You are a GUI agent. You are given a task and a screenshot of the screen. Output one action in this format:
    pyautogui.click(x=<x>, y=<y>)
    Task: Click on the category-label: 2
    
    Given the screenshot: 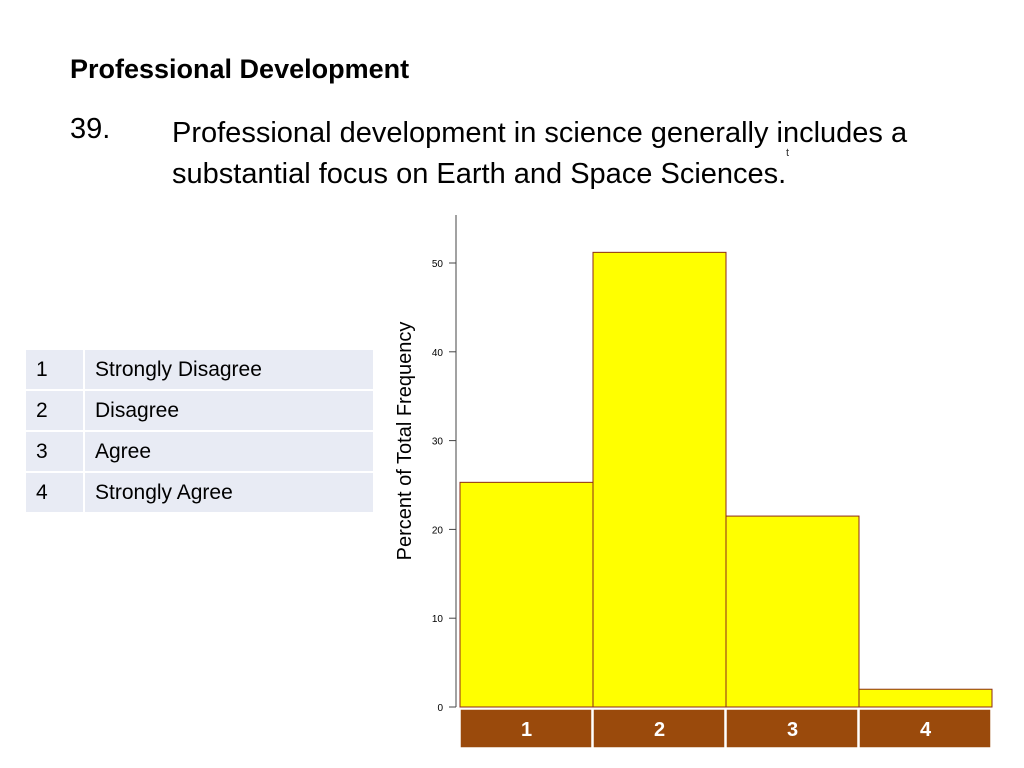 What is the action you would take?
    pyautogui.click(x=659, y=730)
    